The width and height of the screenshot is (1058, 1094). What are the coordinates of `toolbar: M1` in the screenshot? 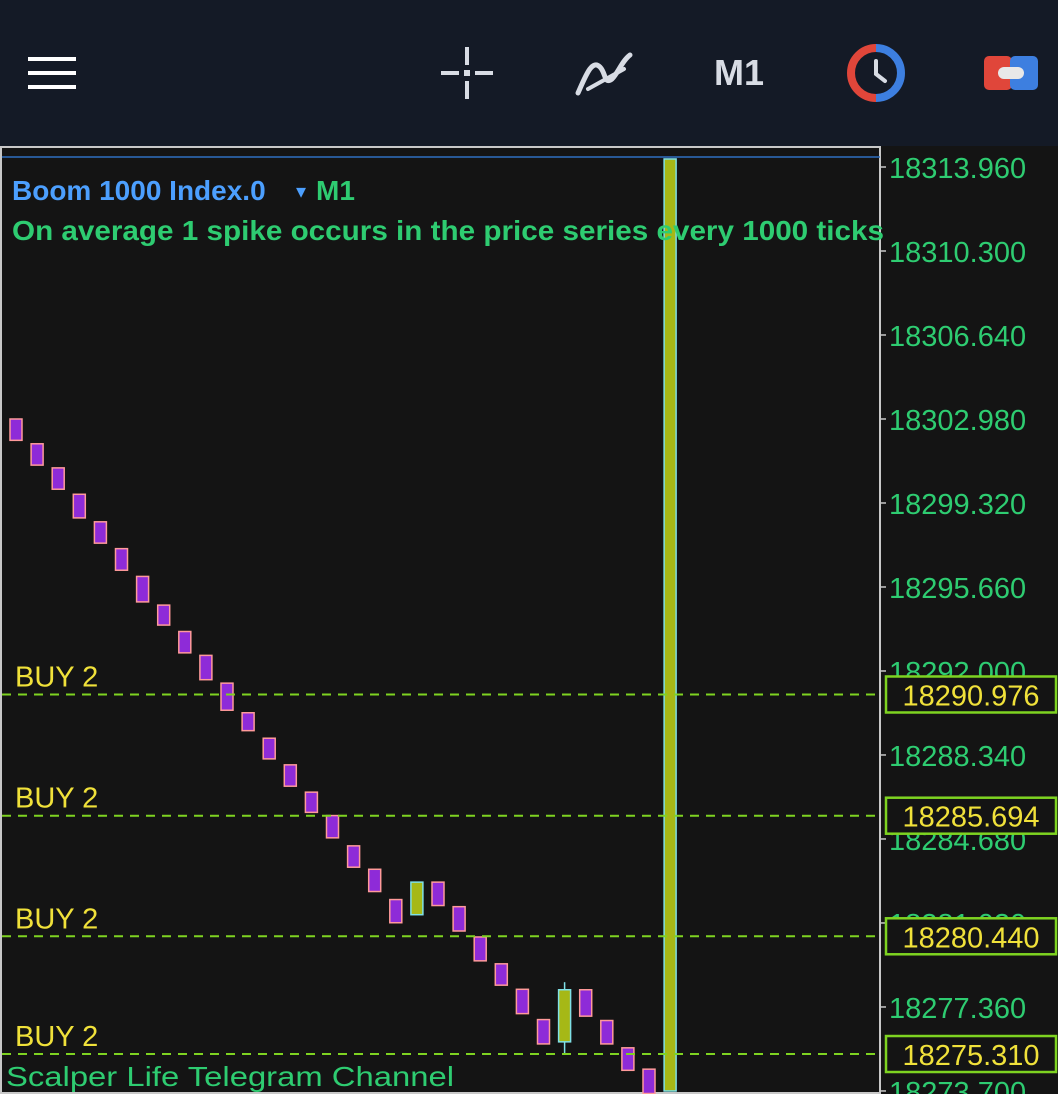 It's located at (529, 73).